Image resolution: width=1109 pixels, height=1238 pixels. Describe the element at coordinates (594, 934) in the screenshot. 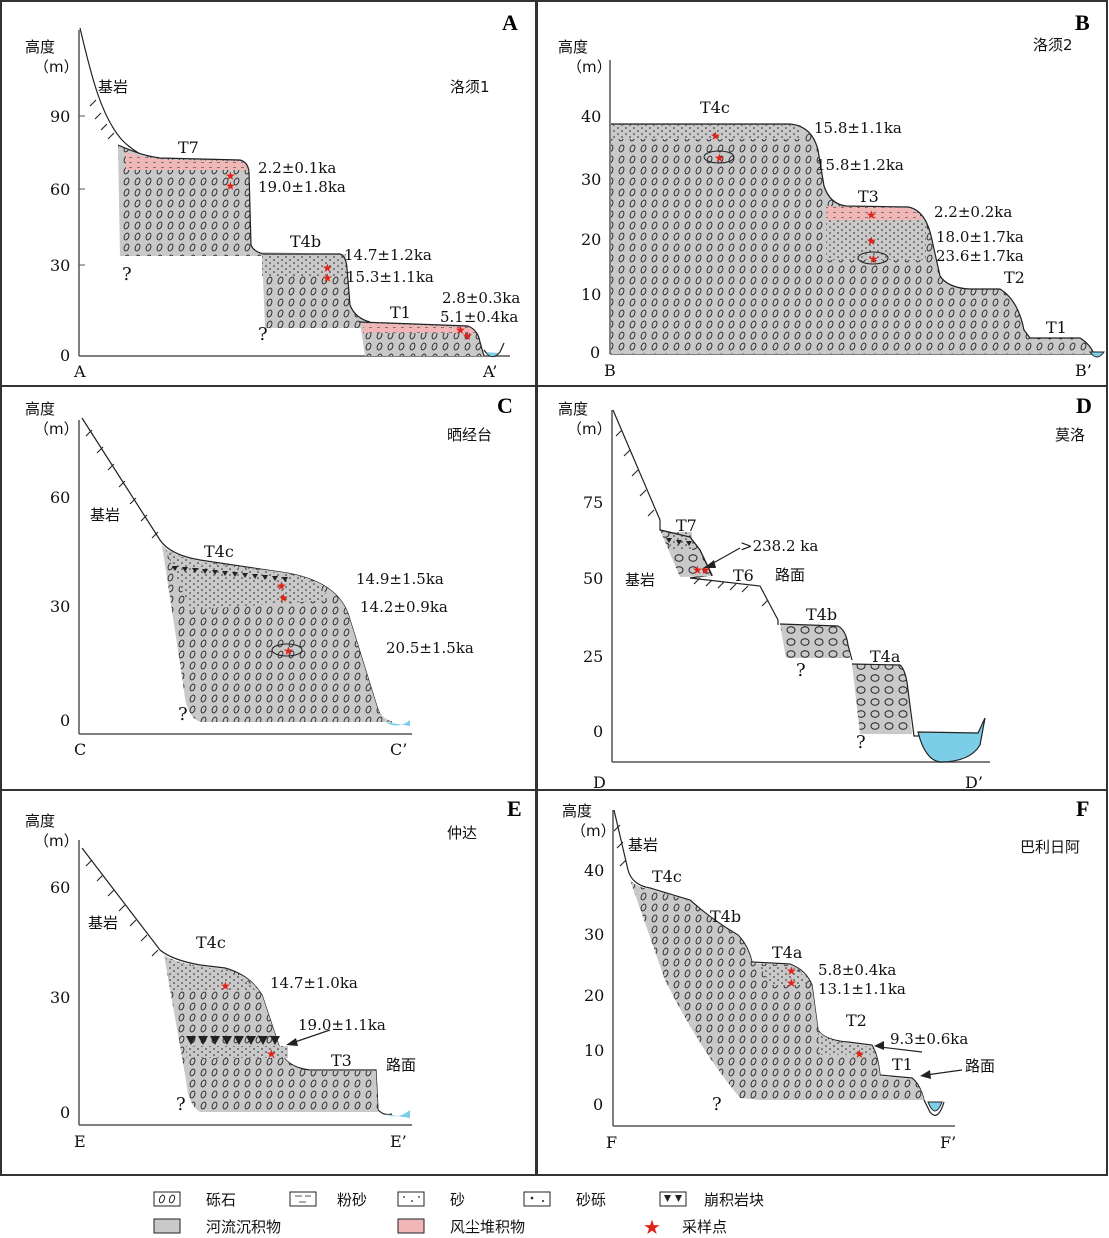

I see `y-tick-f-1: 30` at that location.